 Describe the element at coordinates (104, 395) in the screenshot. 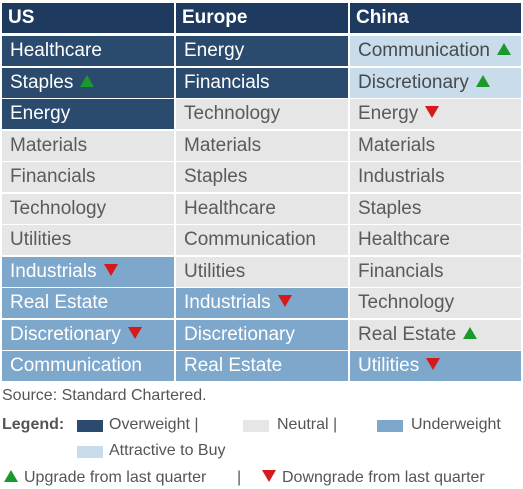

I see `source-note: Source: Standard Chartered.` at that location.